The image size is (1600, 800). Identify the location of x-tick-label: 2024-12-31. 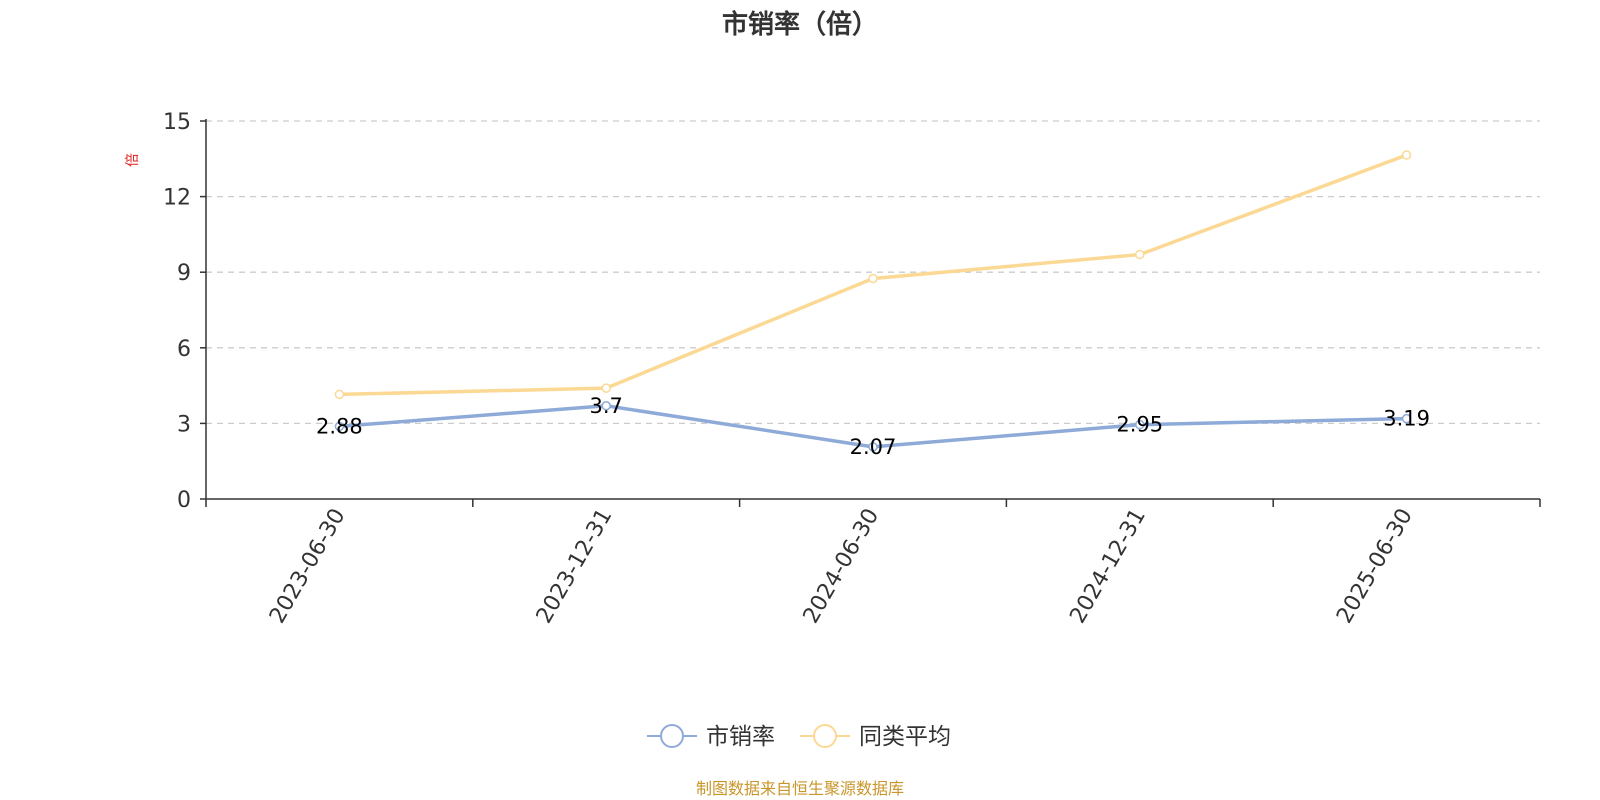
(1108, 566).